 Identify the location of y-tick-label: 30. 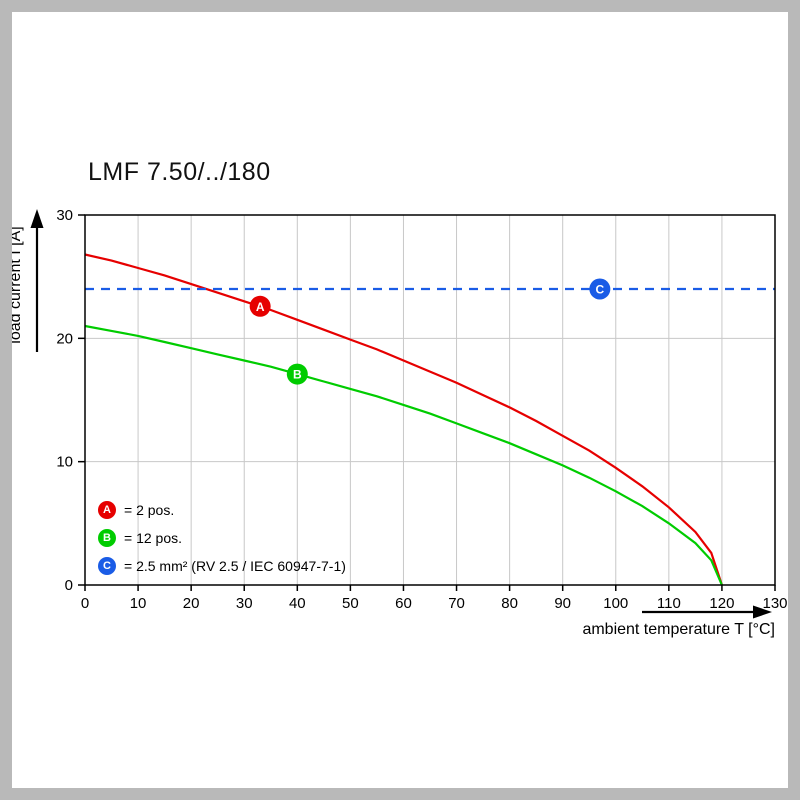
(64, 215).